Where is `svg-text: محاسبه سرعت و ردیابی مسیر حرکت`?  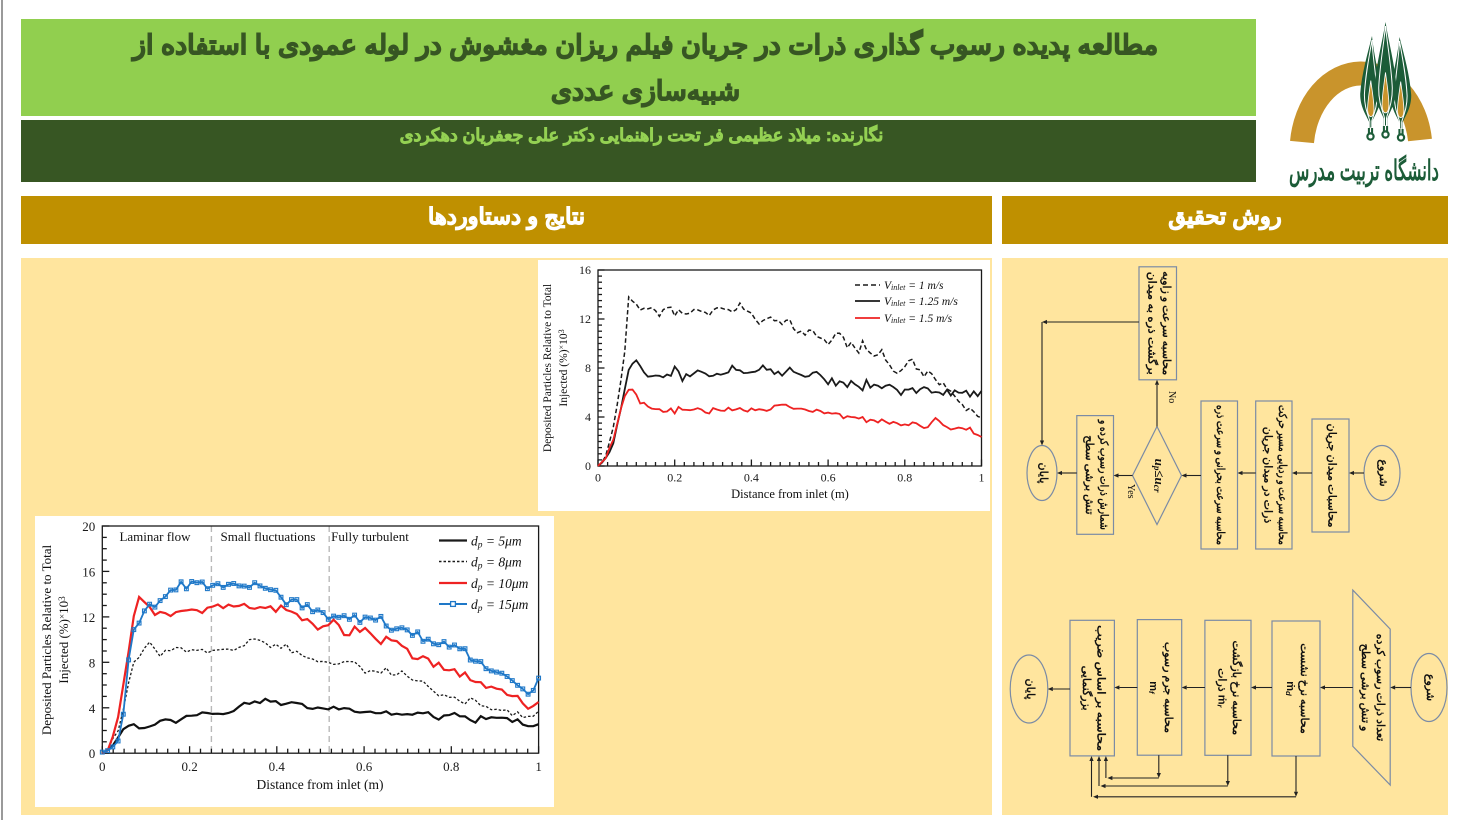
svg-text: محاسبه سرعت و ردیابی مسیر حرکت is located at coordinates (1282, 475).